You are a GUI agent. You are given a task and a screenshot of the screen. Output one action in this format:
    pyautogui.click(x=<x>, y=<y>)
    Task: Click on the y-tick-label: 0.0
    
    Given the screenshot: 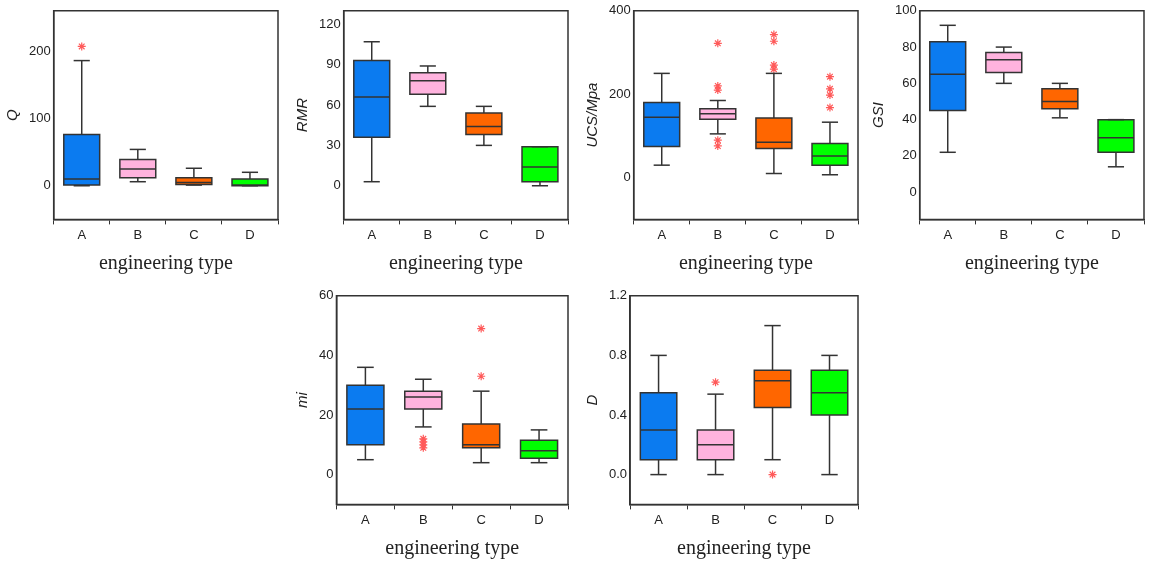 What is the action you would take?
    pyautogui.click(x=618, y=474)
    